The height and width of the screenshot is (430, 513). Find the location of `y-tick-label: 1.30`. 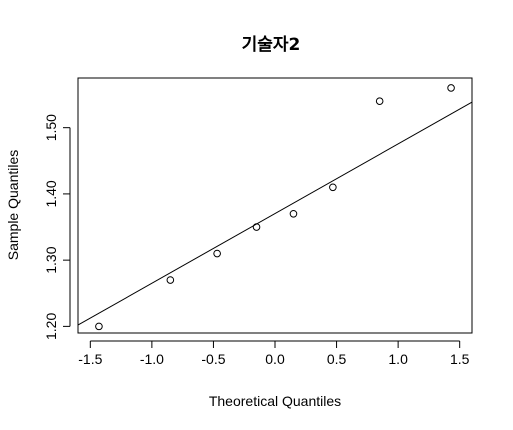

y-tick-label: 1.30 is located at coordinates (51, 259).